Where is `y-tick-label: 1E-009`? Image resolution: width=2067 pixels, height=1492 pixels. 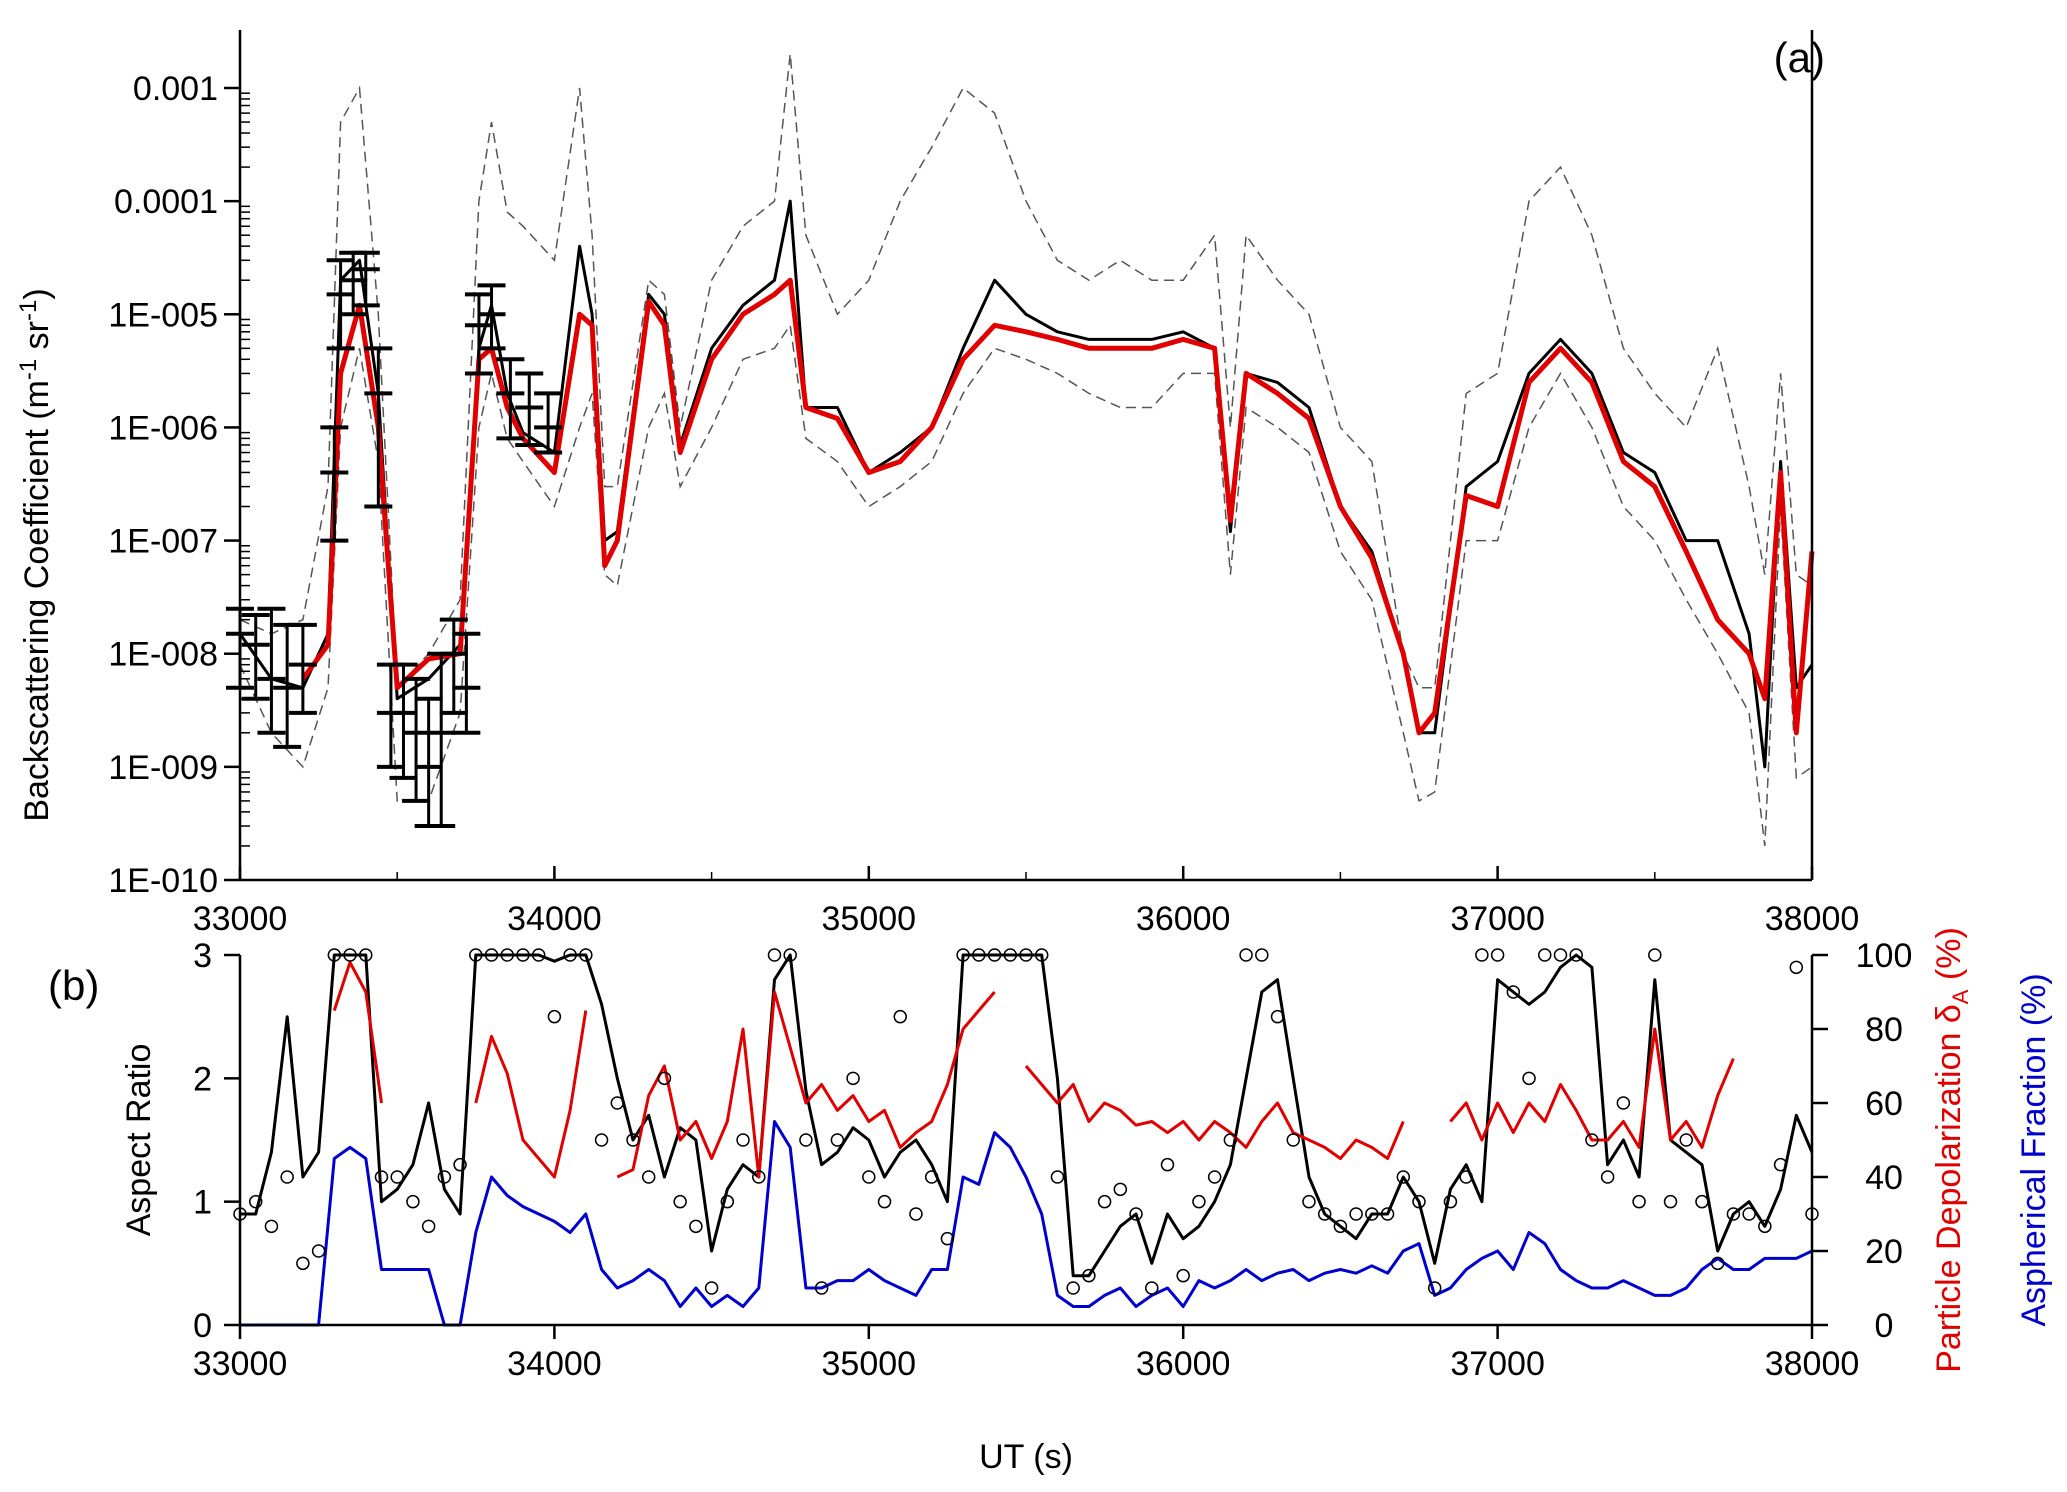 y-tick-label: 1E-009 is located at coordinates (163, 768).